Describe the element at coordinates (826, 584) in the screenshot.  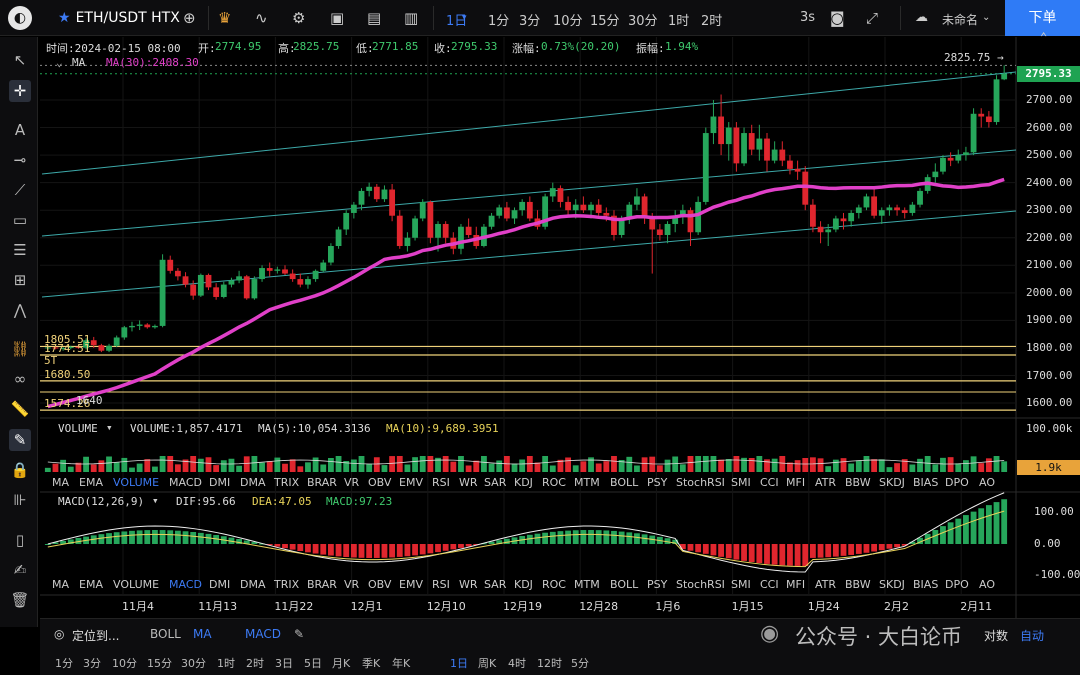
I see `macd-indicator-tab: ATR` at that location.